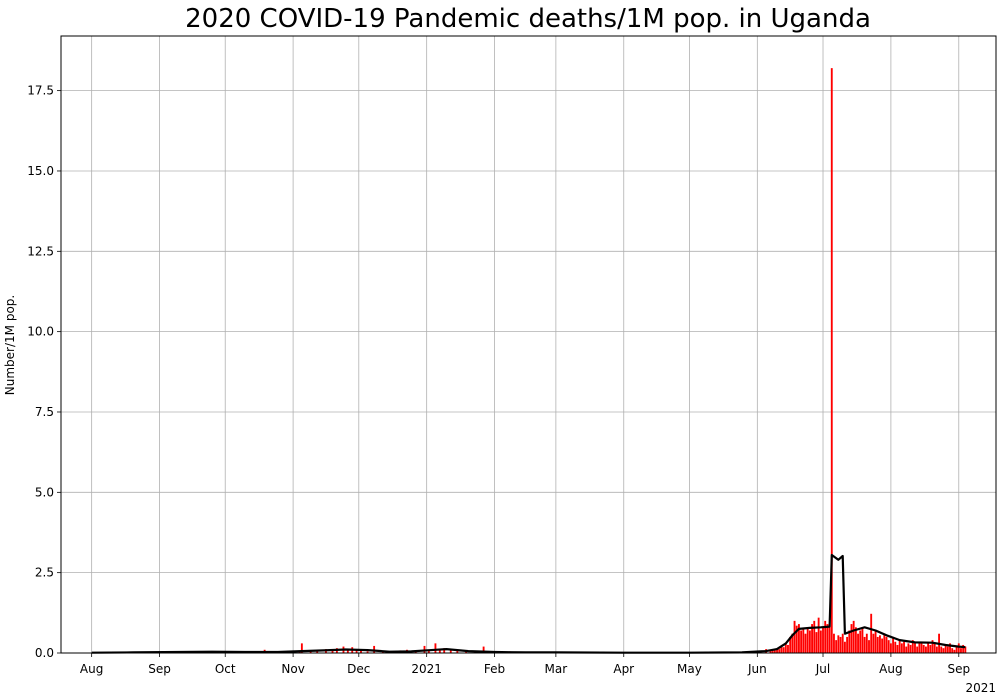 The image size is (1000, 700). What do you see at coordinates (528, 603) in the screenshot?
I see `rolling-average-line` at bounding box center [528, 603].